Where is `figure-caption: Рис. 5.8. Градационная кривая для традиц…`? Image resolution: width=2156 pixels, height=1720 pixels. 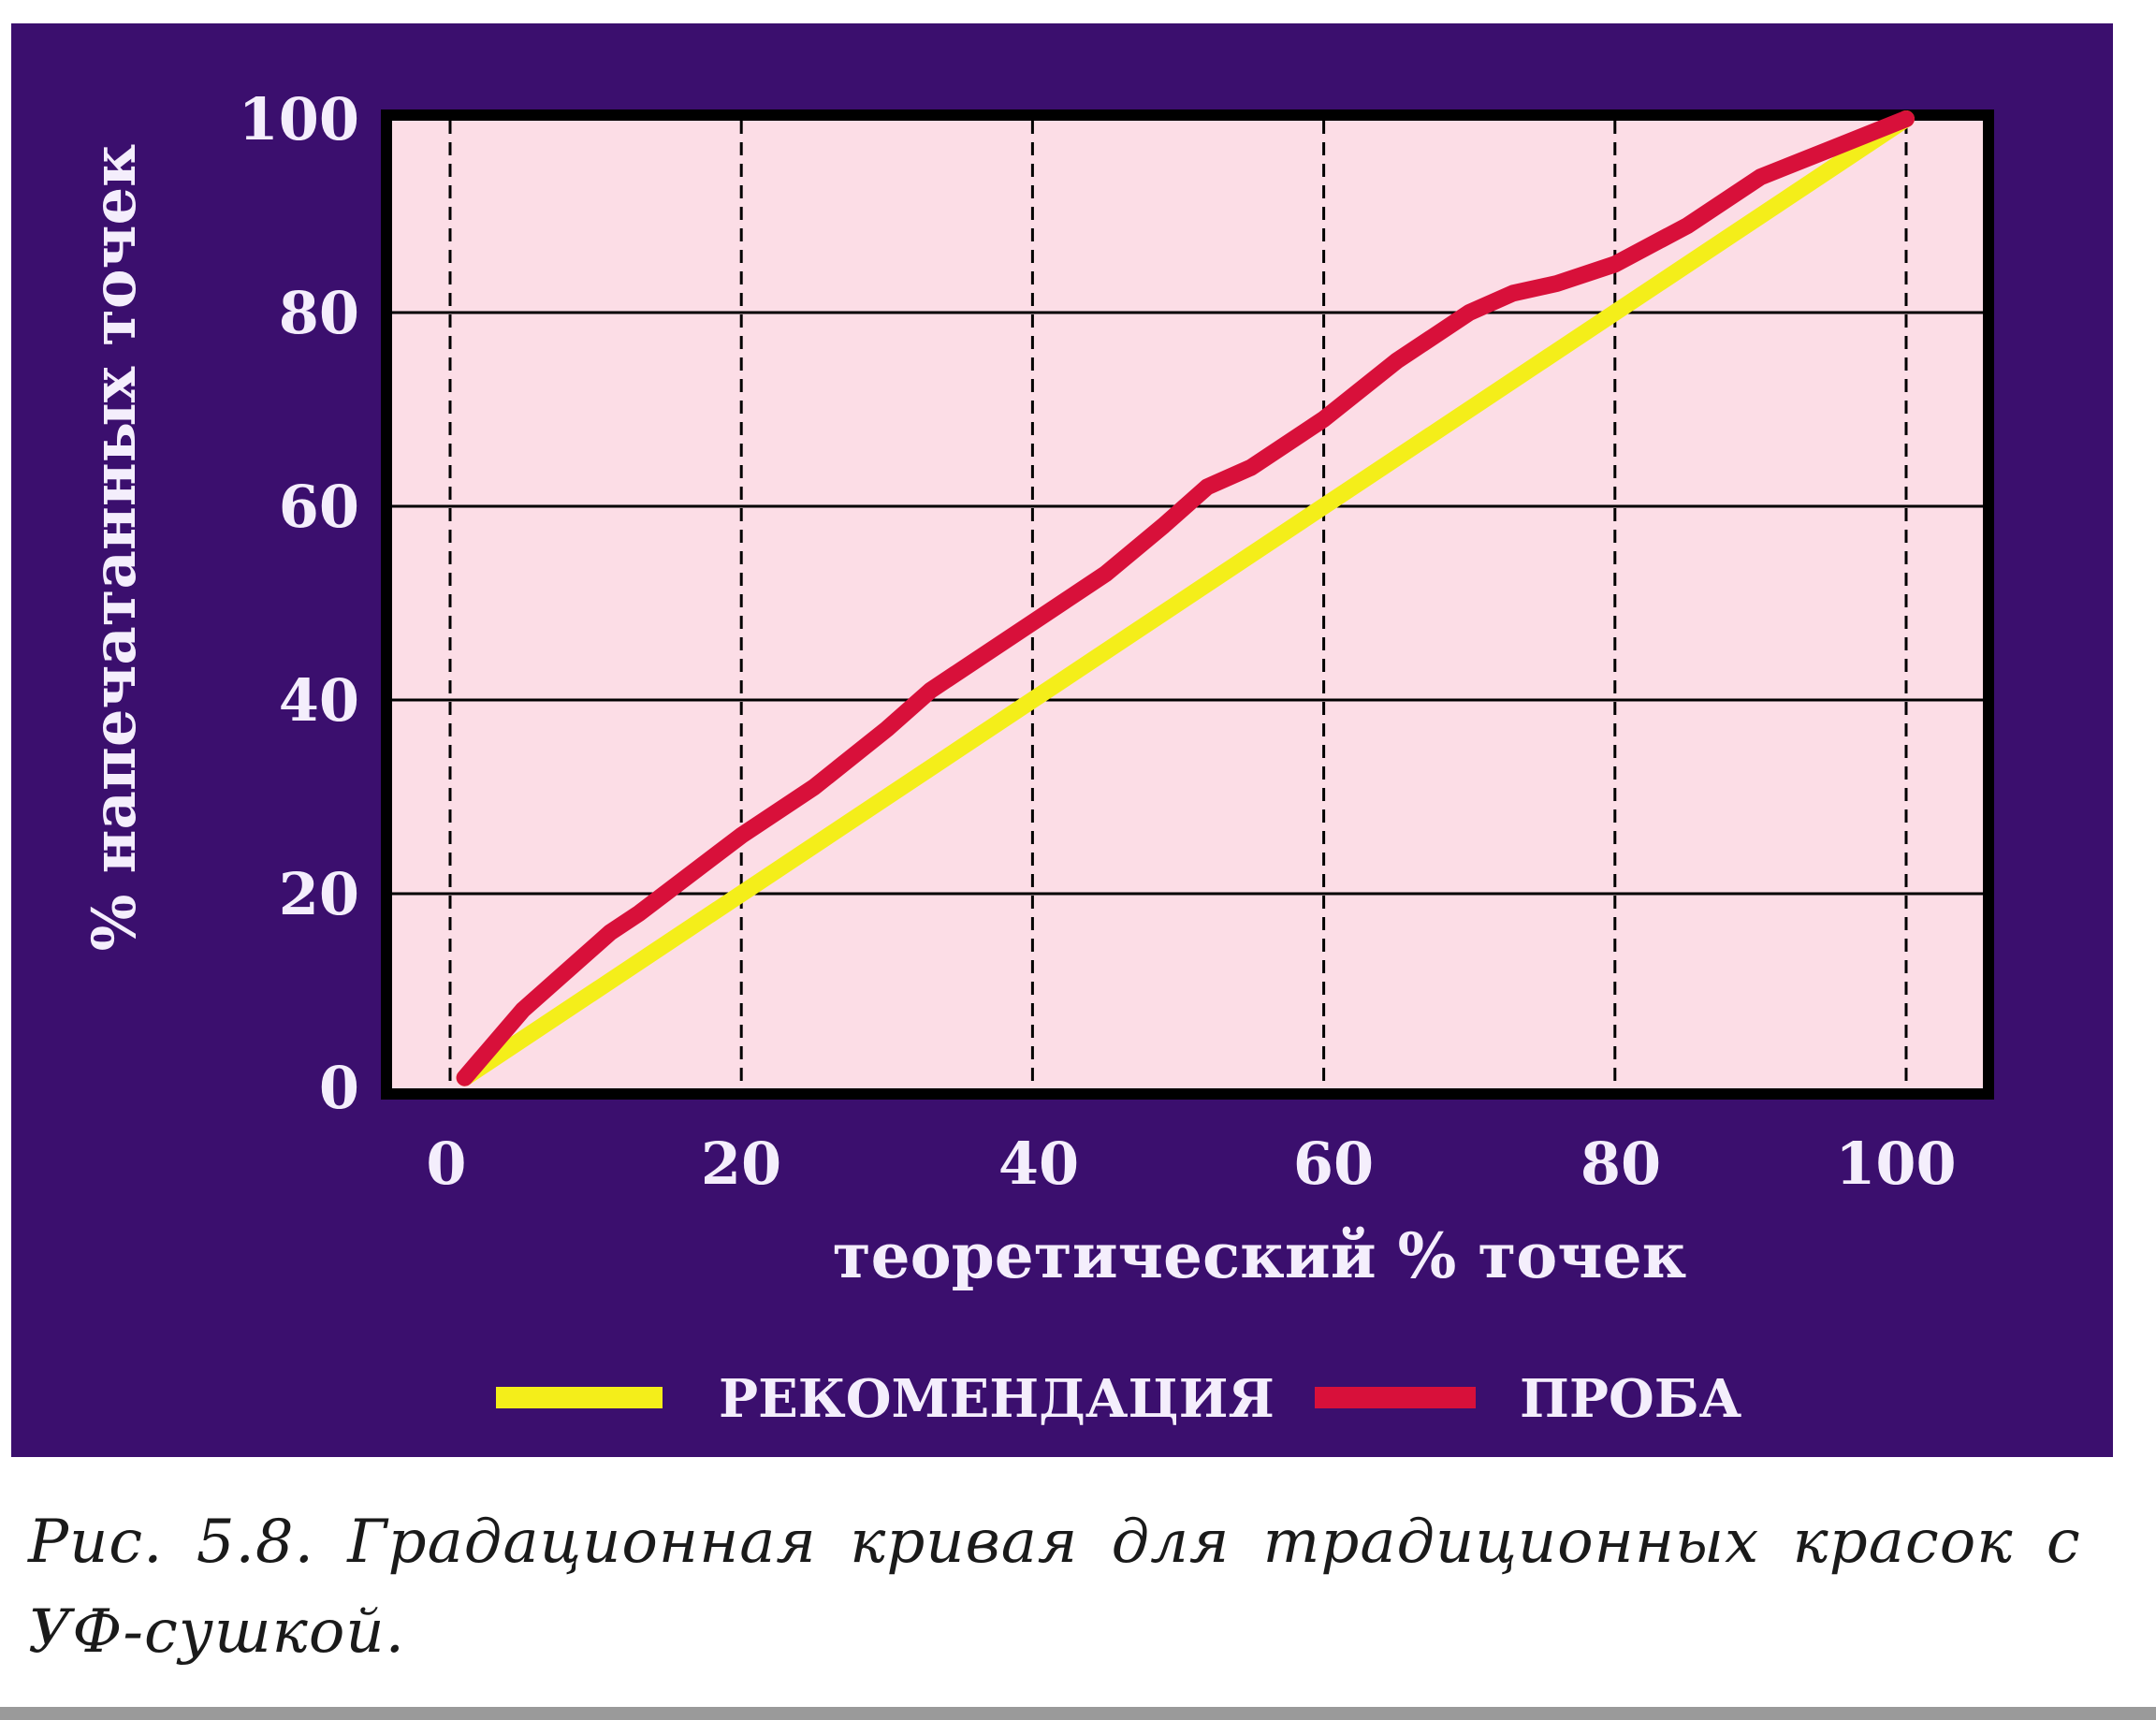
figure-caption: Рис. 5.8. Градационная кривая для традиц… is located at coordinates (1054, 1587).